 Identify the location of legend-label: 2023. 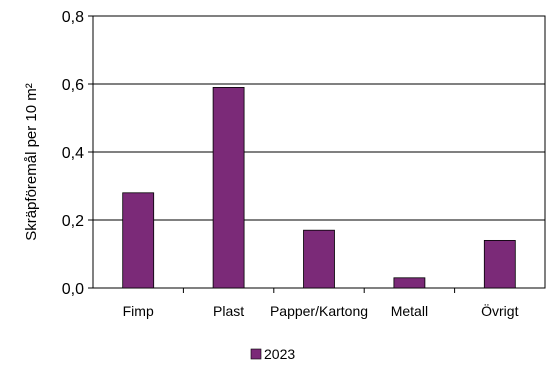
(279, 354).